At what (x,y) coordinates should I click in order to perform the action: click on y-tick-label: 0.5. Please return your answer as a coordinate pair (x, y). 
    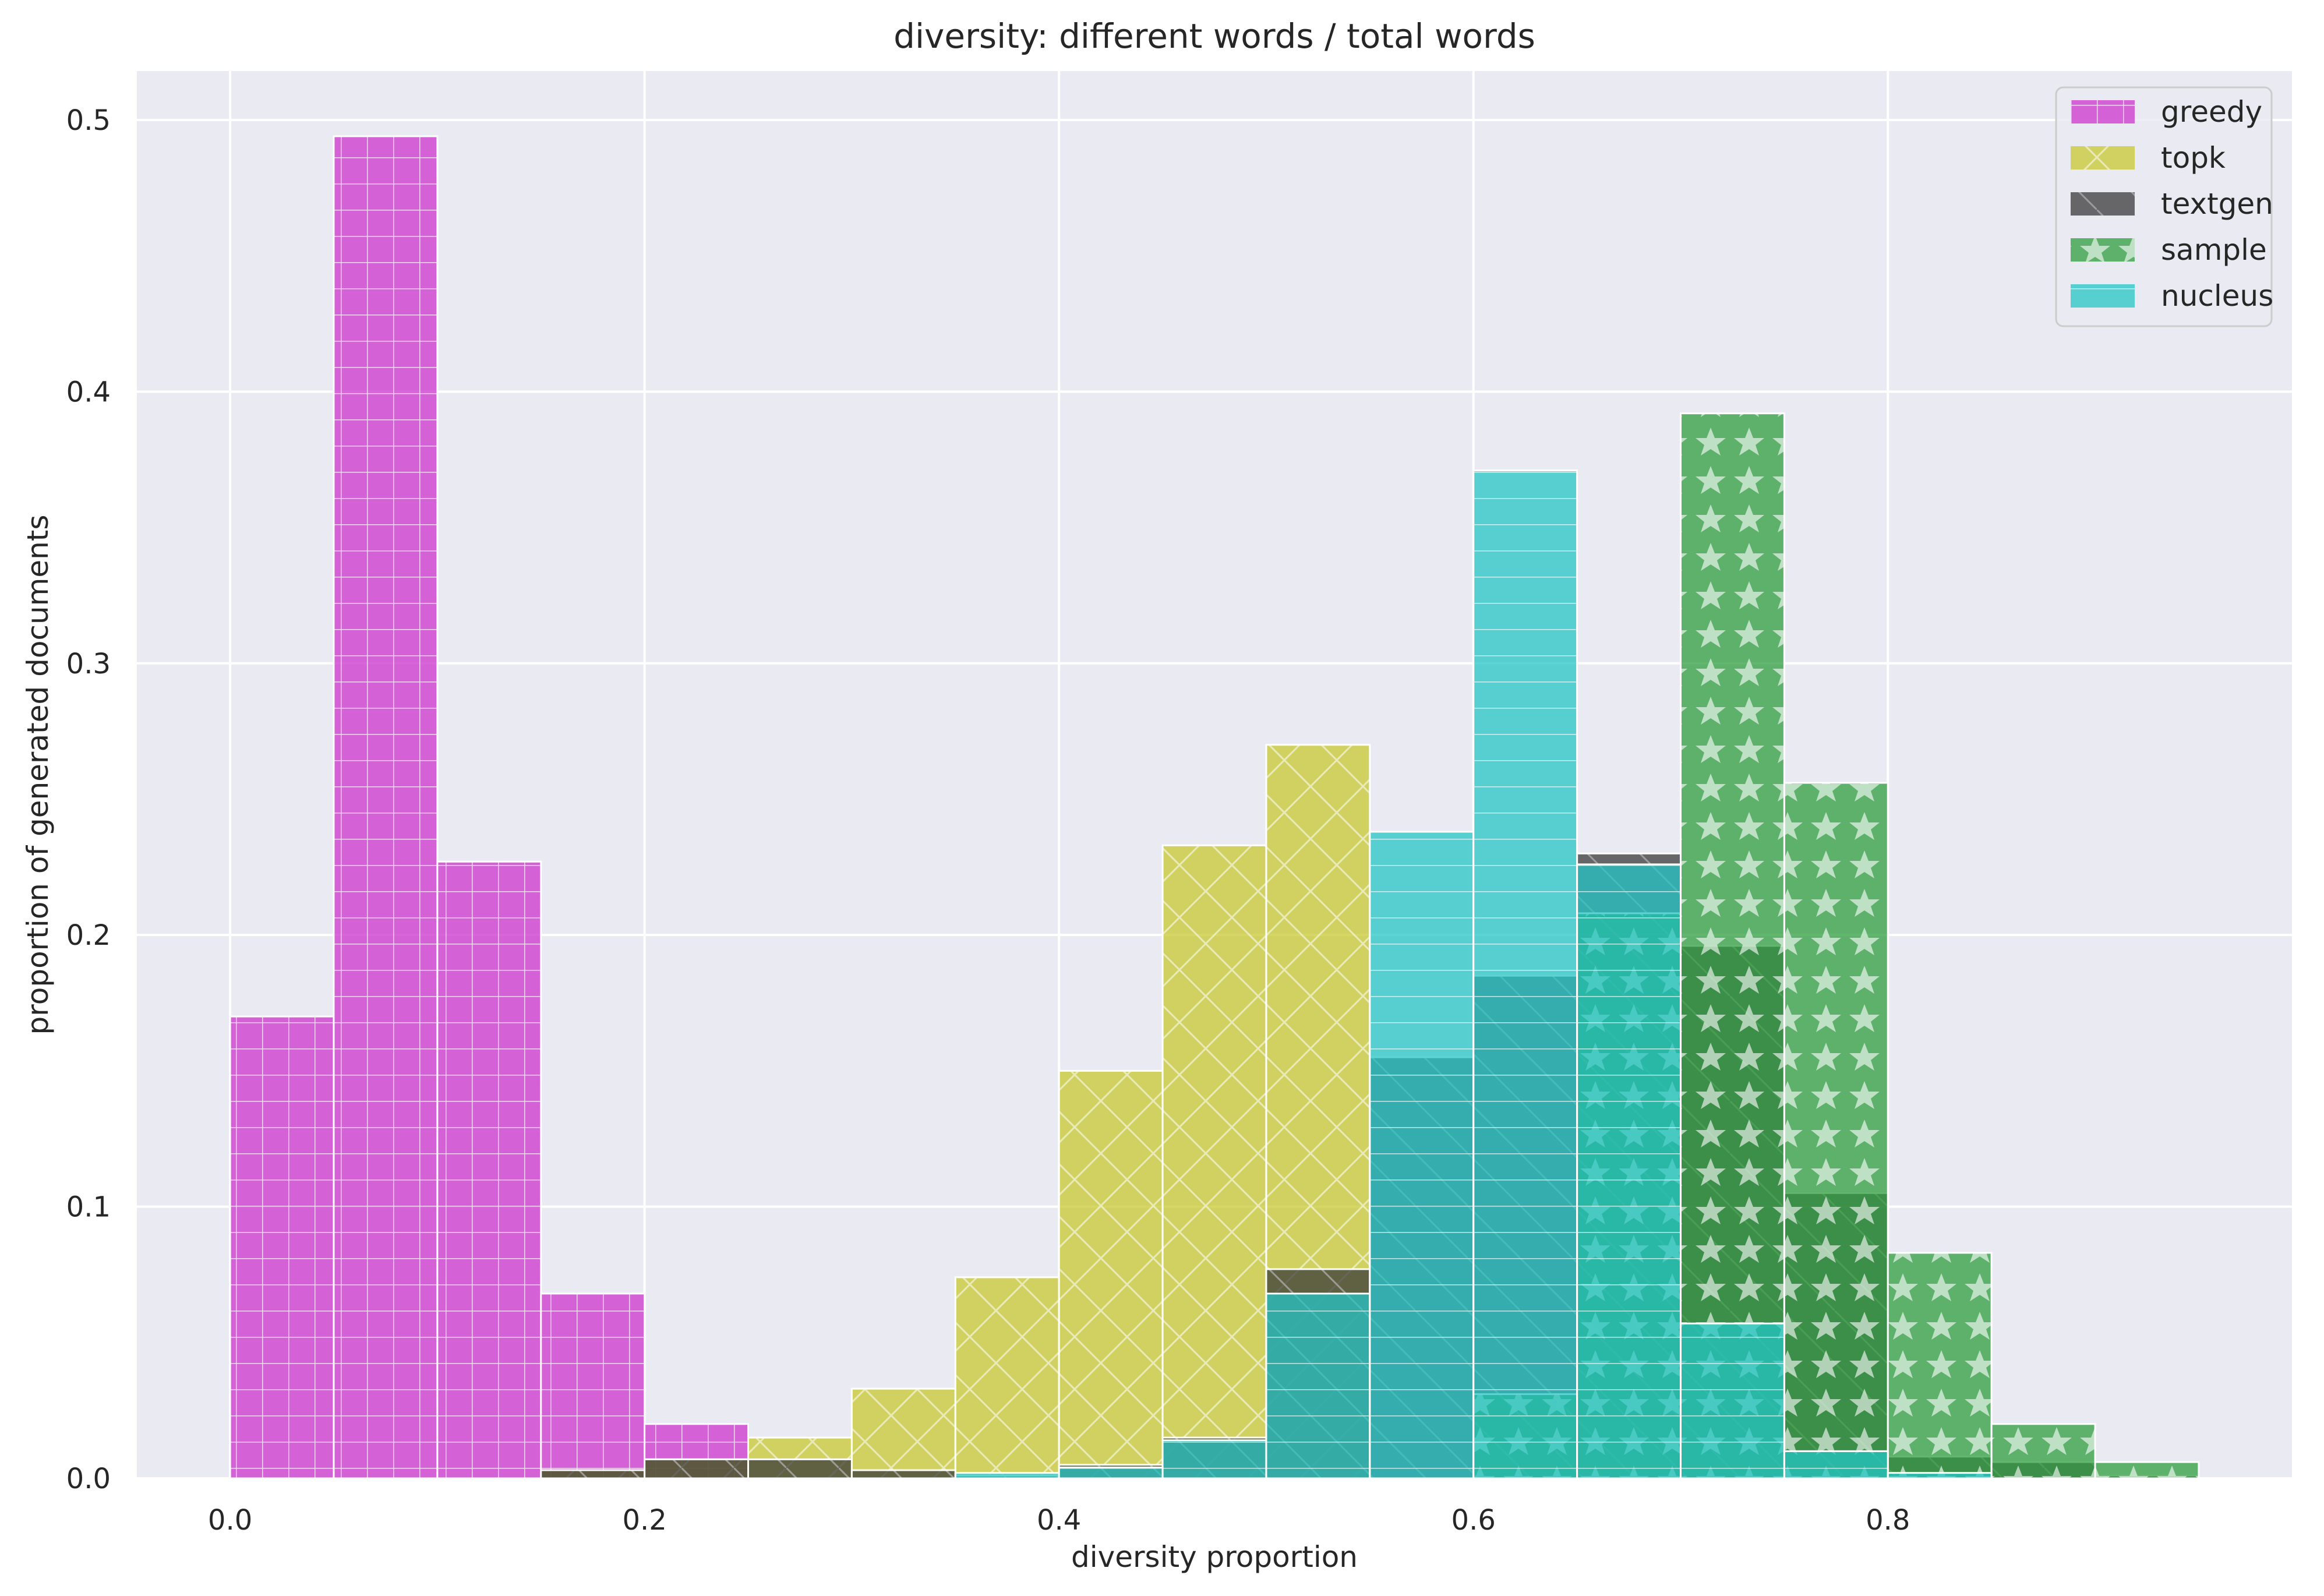
    Looking at the image, I should click on (88, 121).